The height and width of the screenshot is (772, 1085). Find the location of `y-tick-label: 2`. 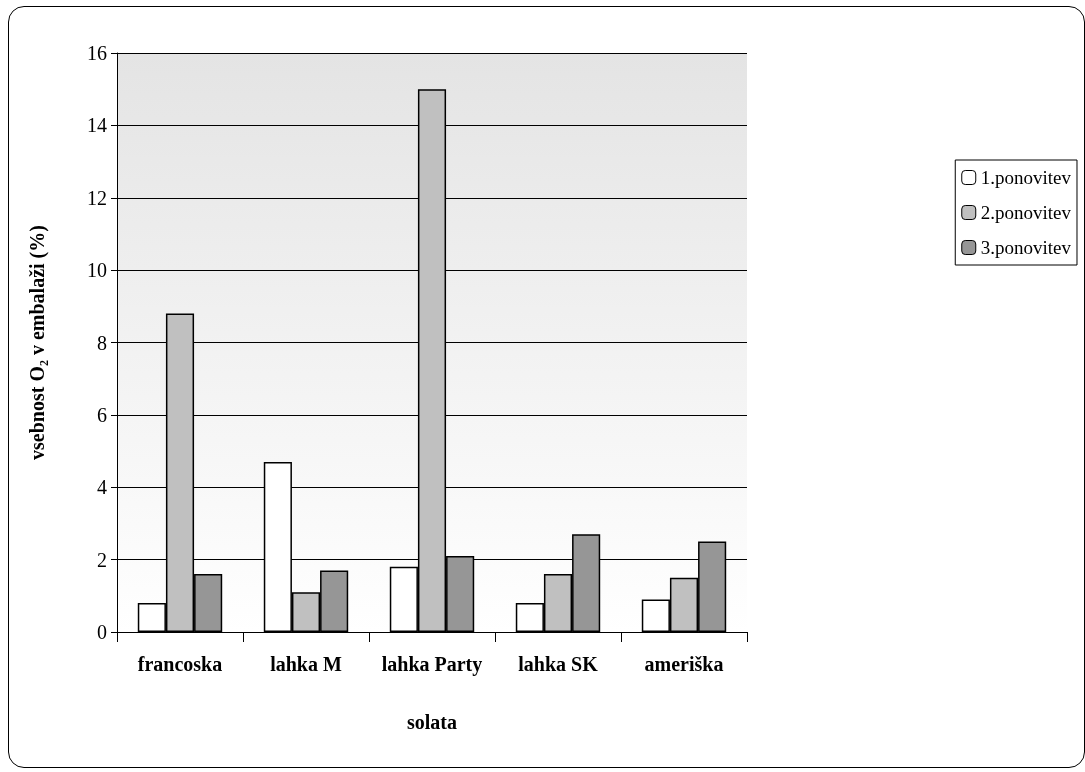

y-tick-label: 2 is located at coordinates (102, 559).